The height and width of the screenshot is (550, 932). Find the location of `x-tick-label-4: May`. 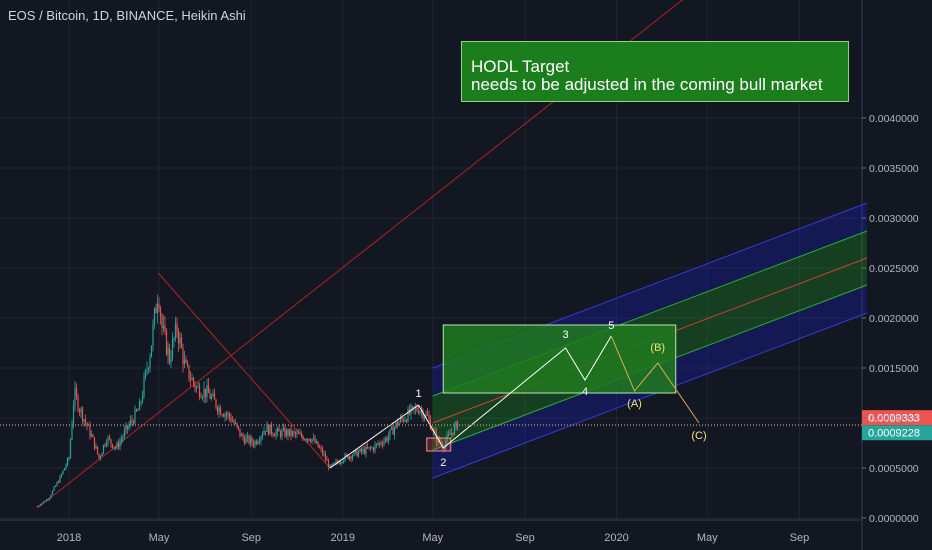

x-tick-label-4: May is located at coordinates (432, 538).